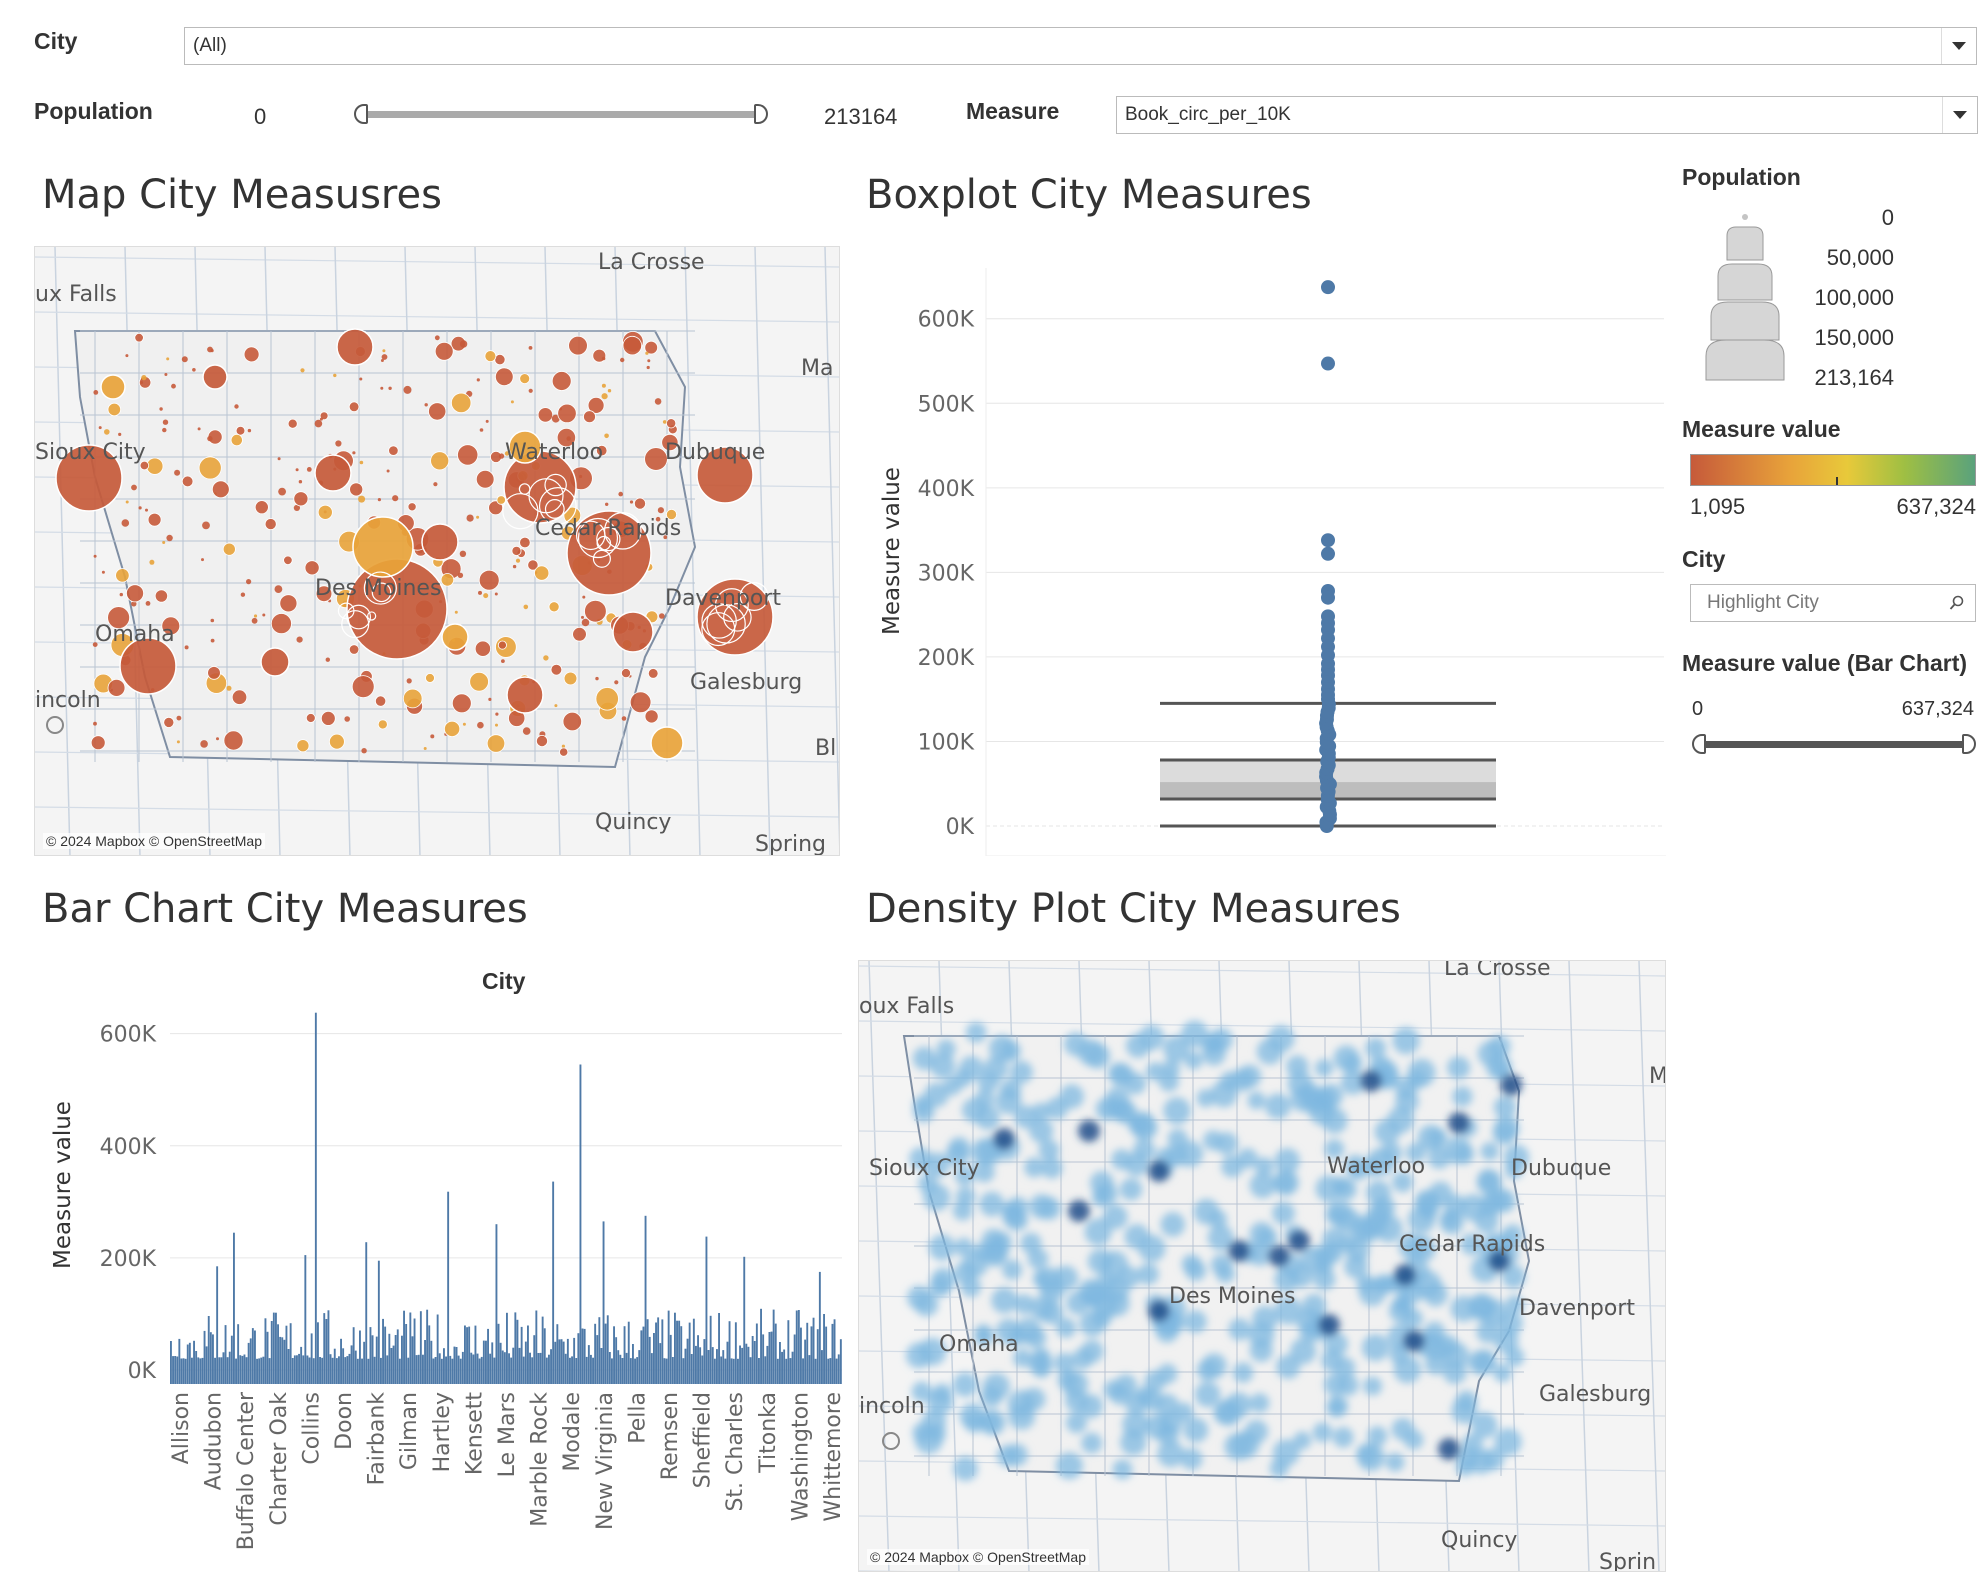 This screenshot has width=1988, height=1594. Describe the element at coordinates (361, 114) in the screenshot. I see `slider-min-handle` at that location.